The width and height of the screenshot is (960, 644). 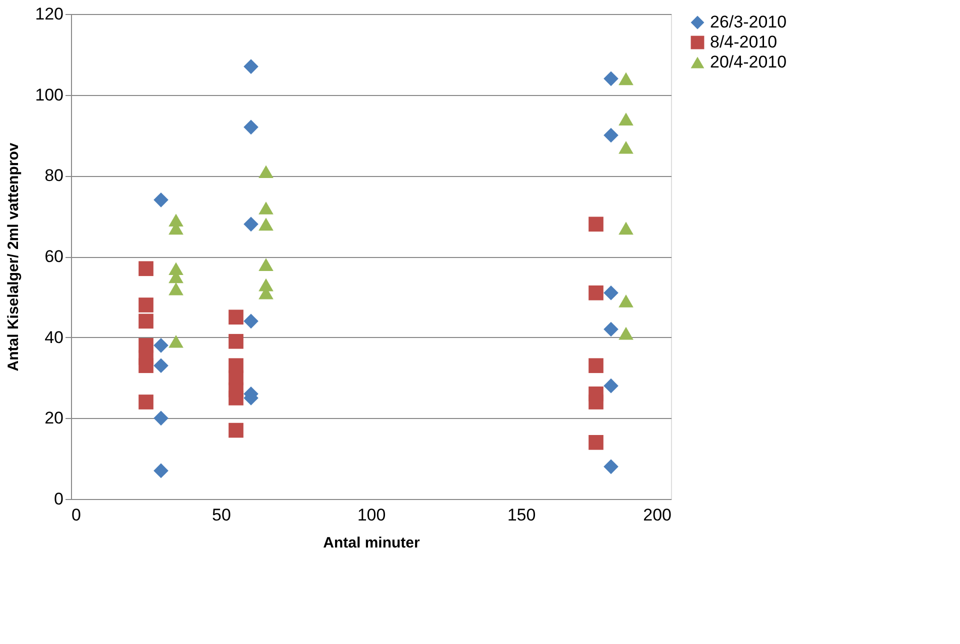 What do you see at coordinates (54, 337) in the screenshot?
I see `y-tick-label: 40` at bounding box center [54, 337].